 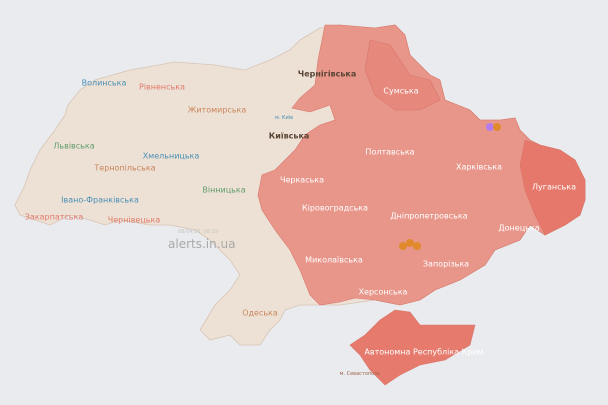 I want to click on timestamp: 08/04/26, 08:19, so click(x=198, y=232).